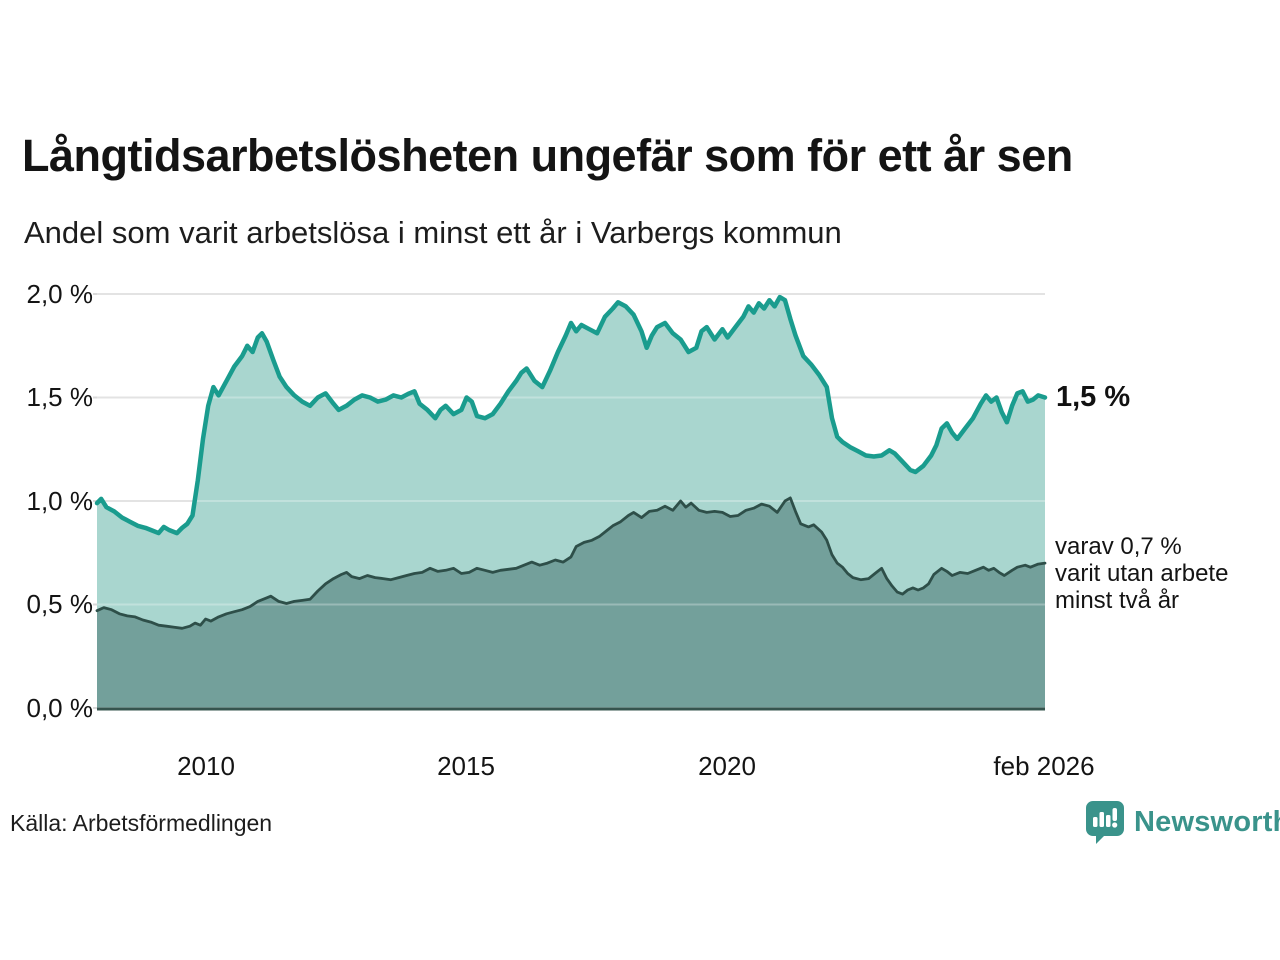 The width and height of the screenshot is (1280, 960). What do you see at coordinates (466, 766) in the screenshot?
I see `x-axis-tick: 2015` at bounding box center [466, 766].